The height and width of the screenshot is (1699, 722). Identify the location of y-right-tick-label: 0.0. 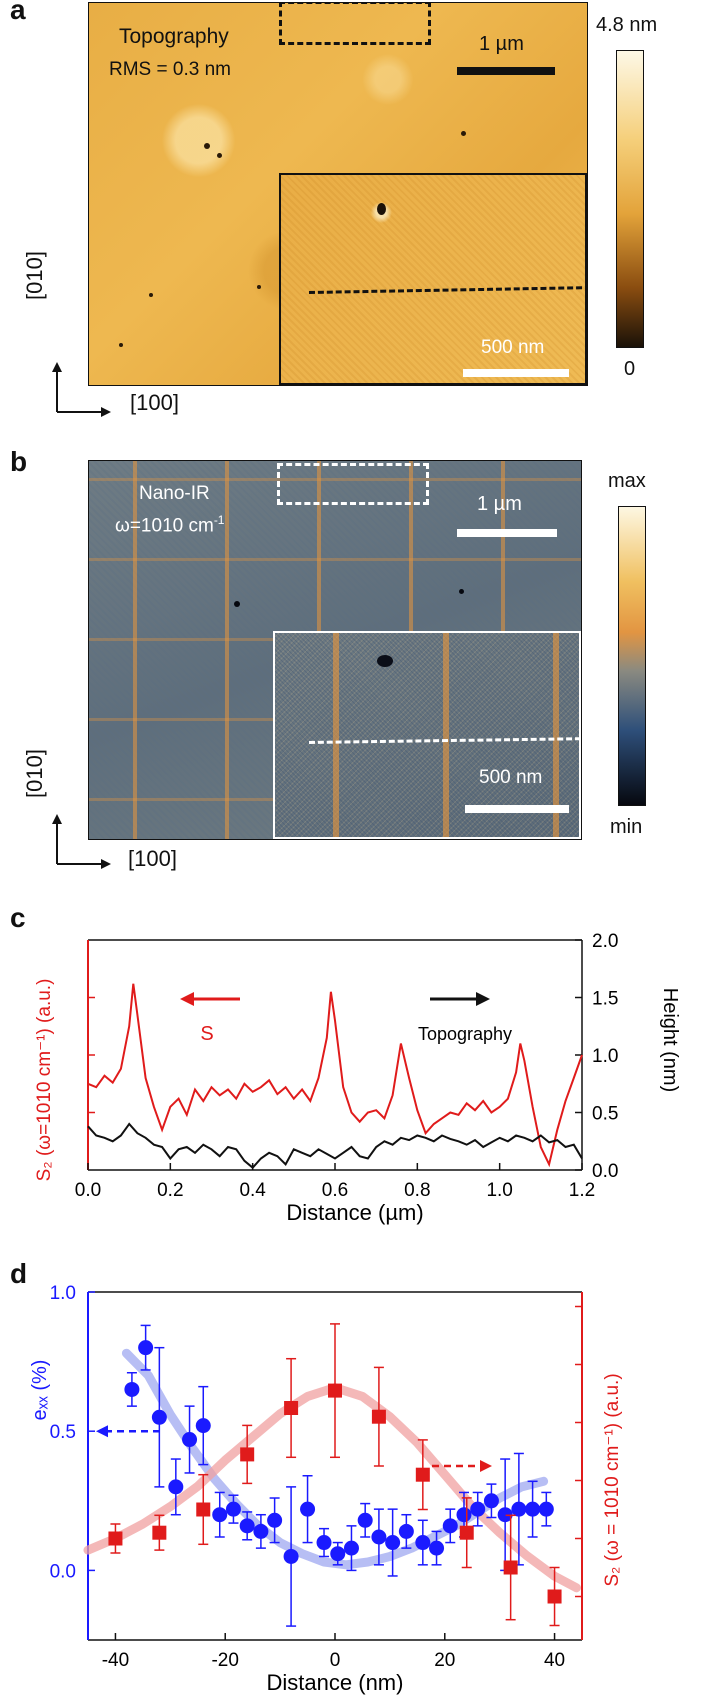
(605, 1171).